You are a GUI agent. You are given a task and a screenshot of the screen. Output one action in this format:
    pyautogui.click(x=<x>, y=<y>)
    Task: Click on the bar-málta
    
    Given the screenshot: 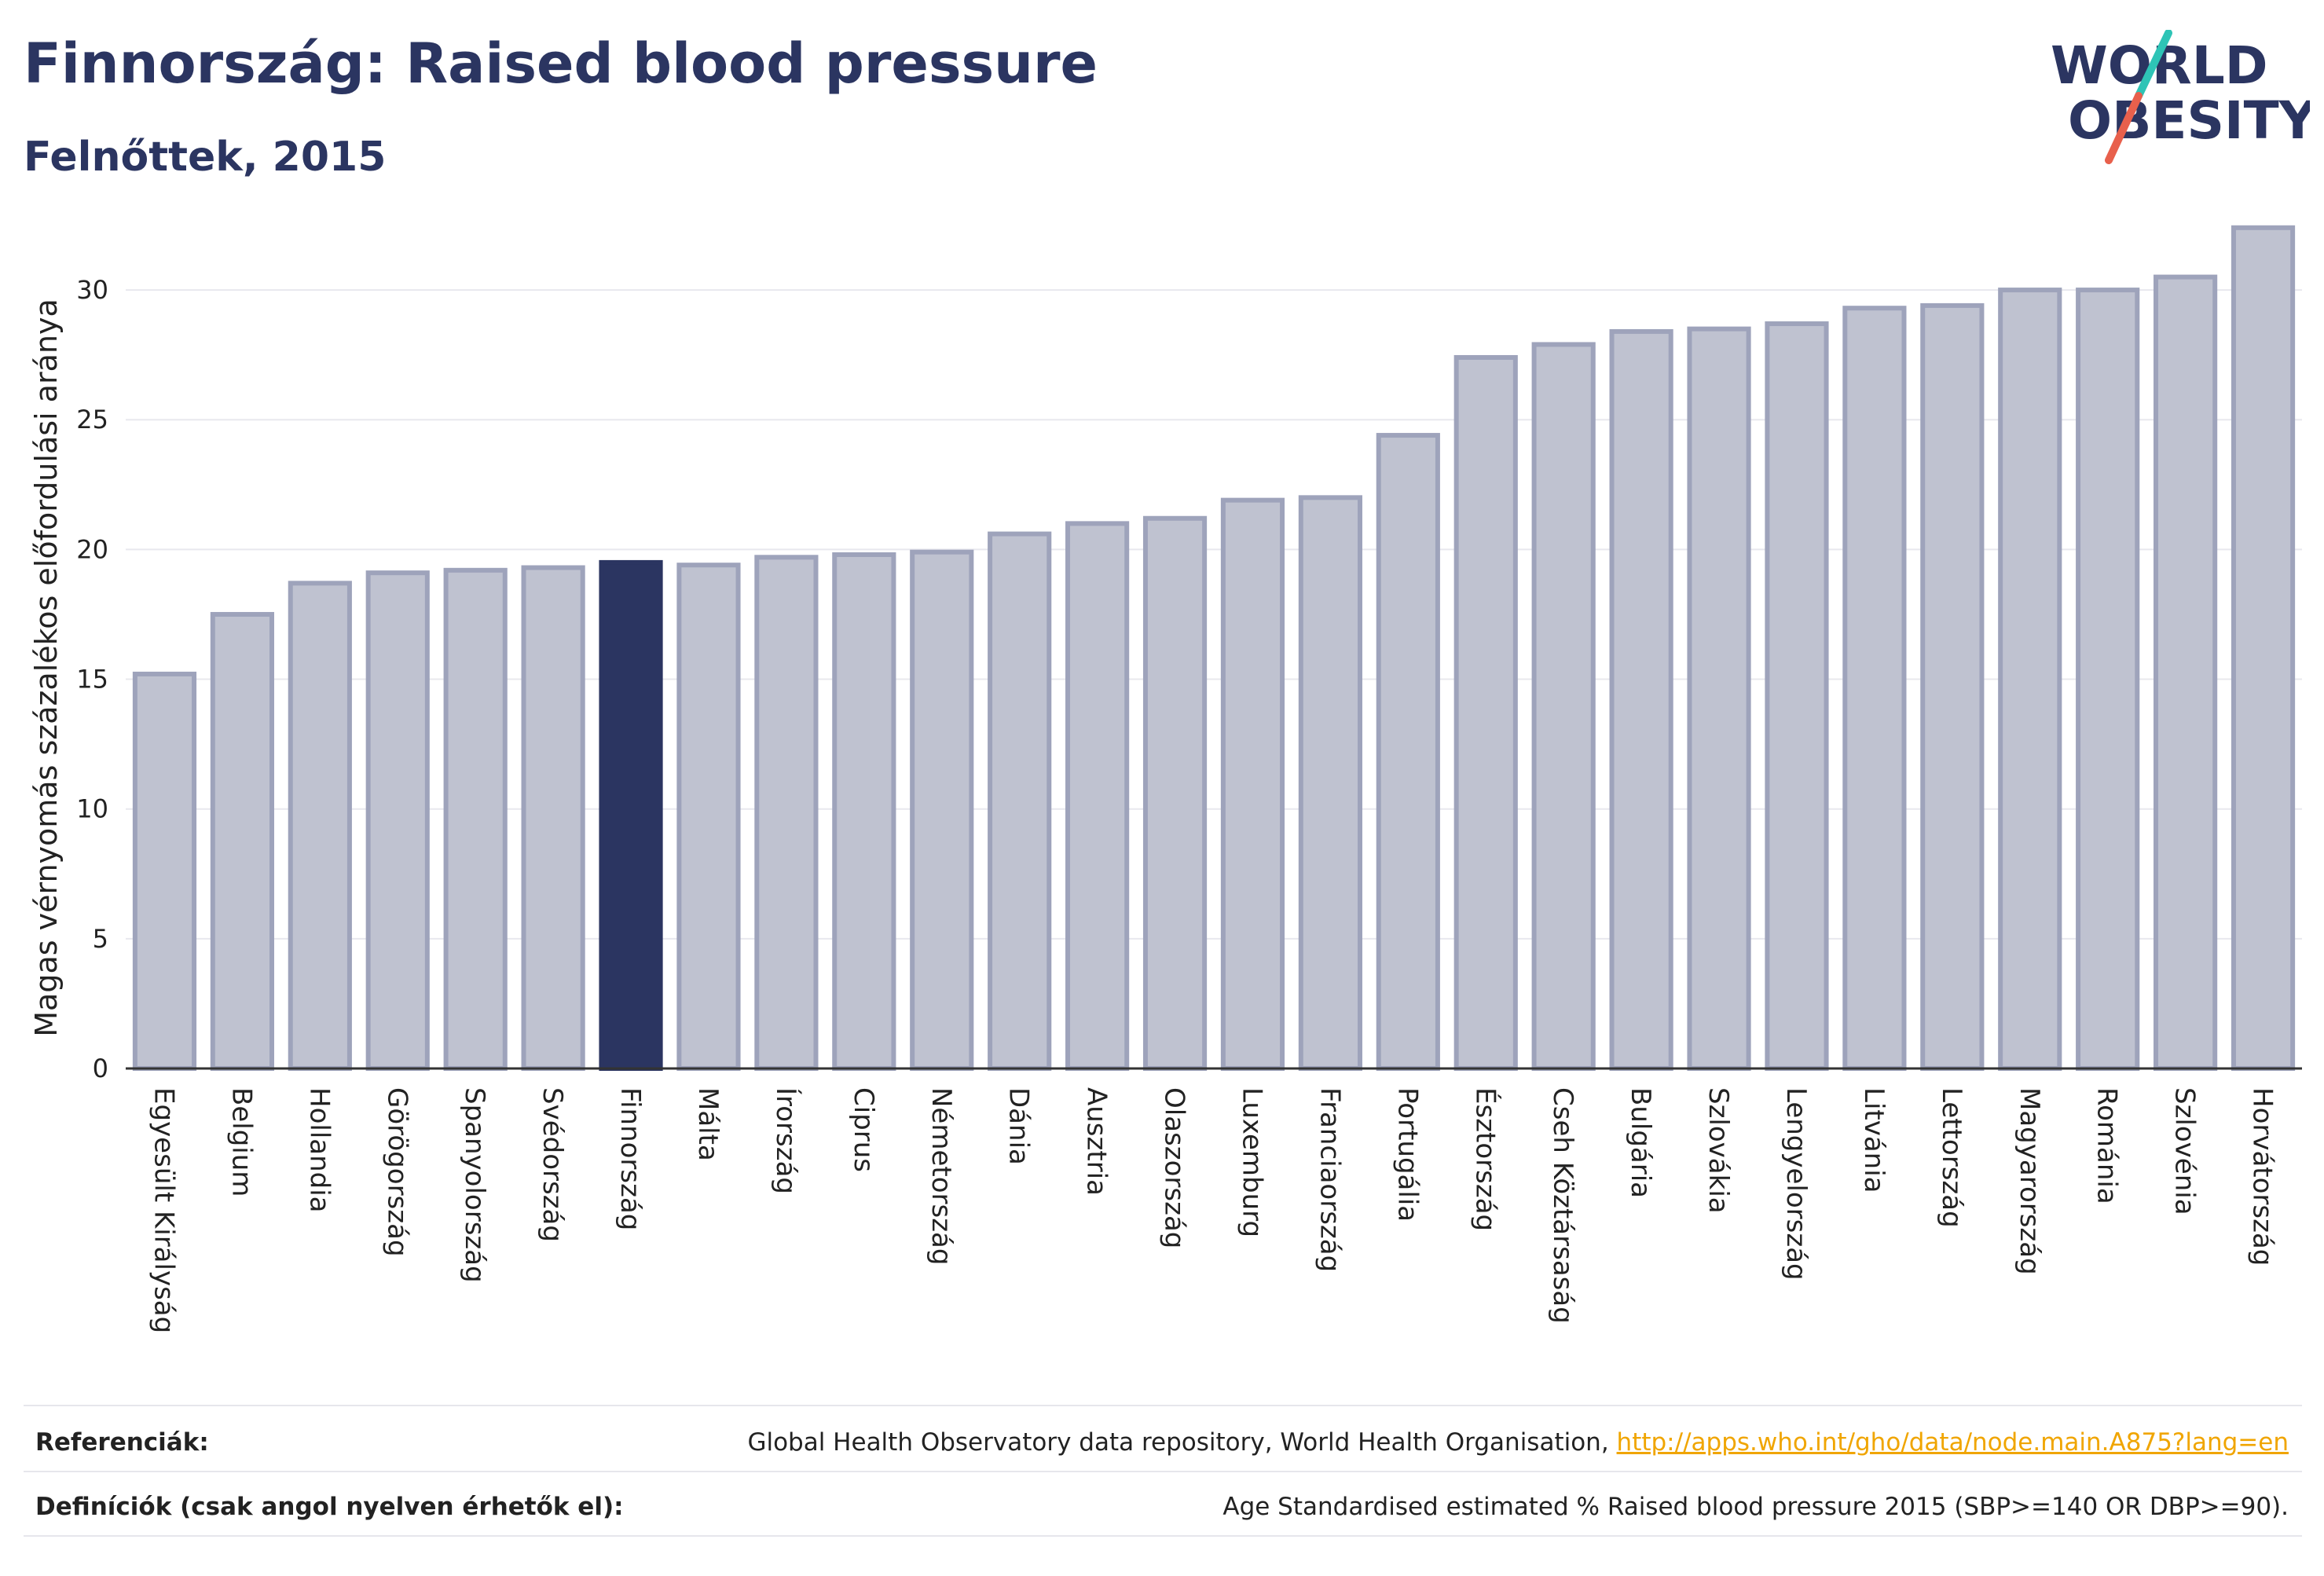 What is the action you would take?
    pyautogui.click(x=708, y=817)
    